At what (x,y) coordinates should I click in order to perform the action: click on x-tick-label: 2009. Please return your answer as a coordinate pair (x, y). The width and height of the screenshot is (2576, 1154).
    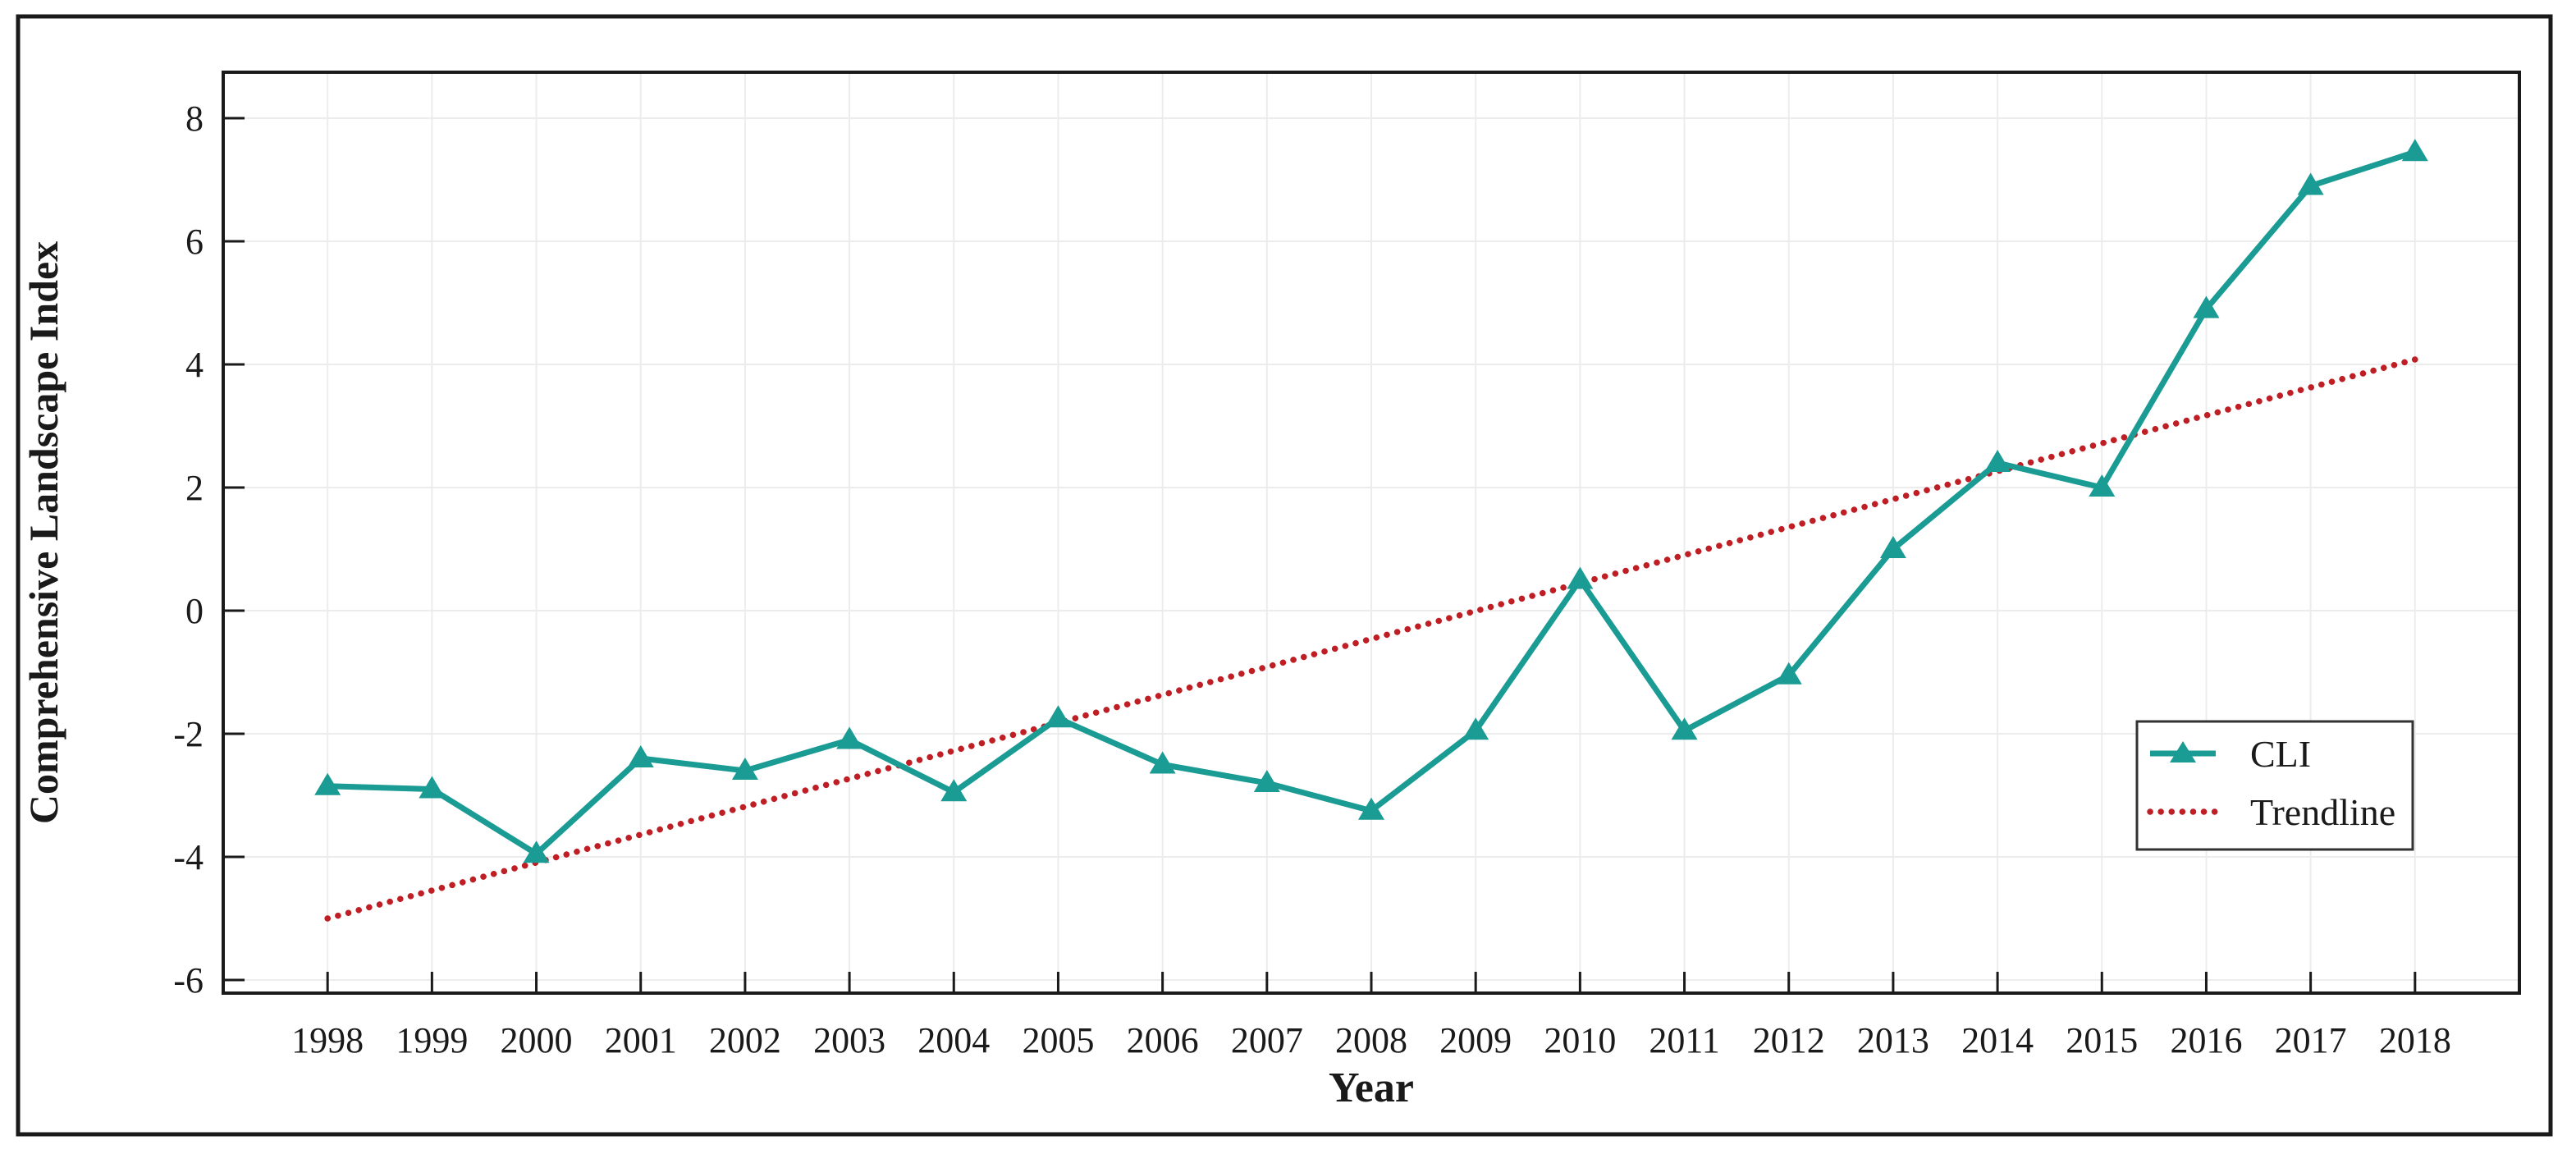
    Looking at the image, I should click on (1475, 1040).